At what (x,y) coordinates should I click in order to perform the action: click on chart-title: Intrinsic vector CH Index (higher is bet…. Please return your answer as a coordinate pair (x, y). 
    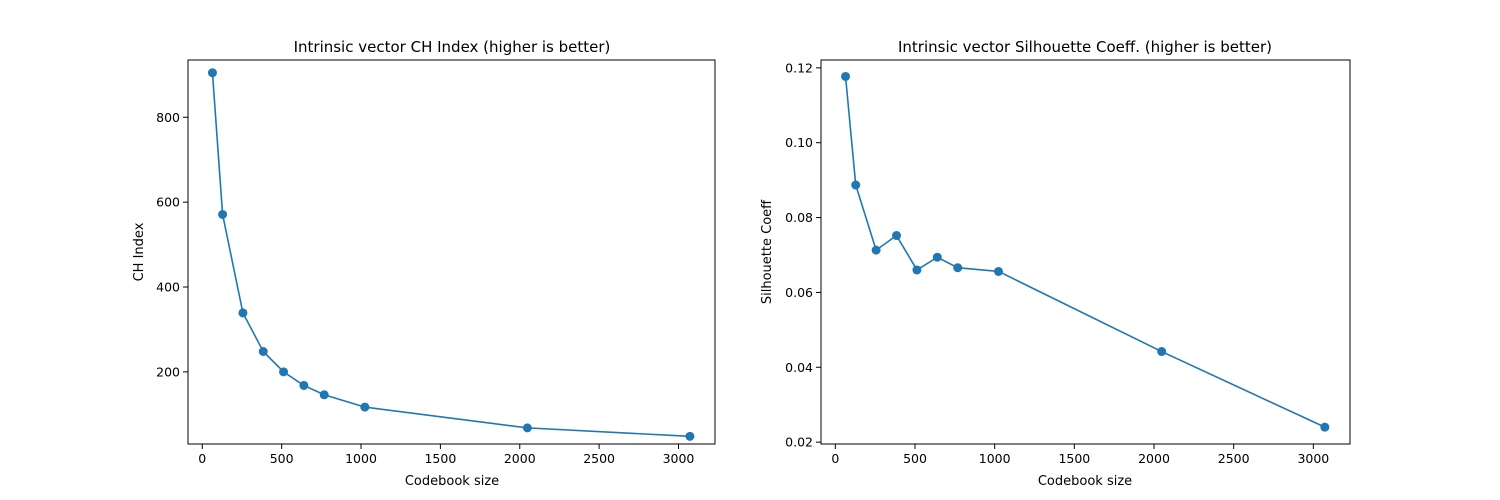
    Looking at the image, I should click on (452, 47).